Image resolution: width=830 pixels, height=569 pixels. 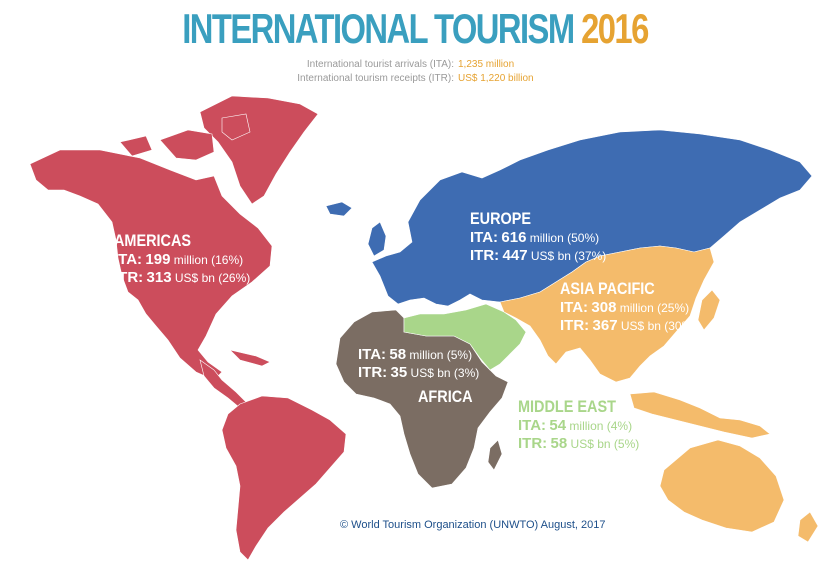 I want to click on central-america-shape, so click(x=223, y=384).